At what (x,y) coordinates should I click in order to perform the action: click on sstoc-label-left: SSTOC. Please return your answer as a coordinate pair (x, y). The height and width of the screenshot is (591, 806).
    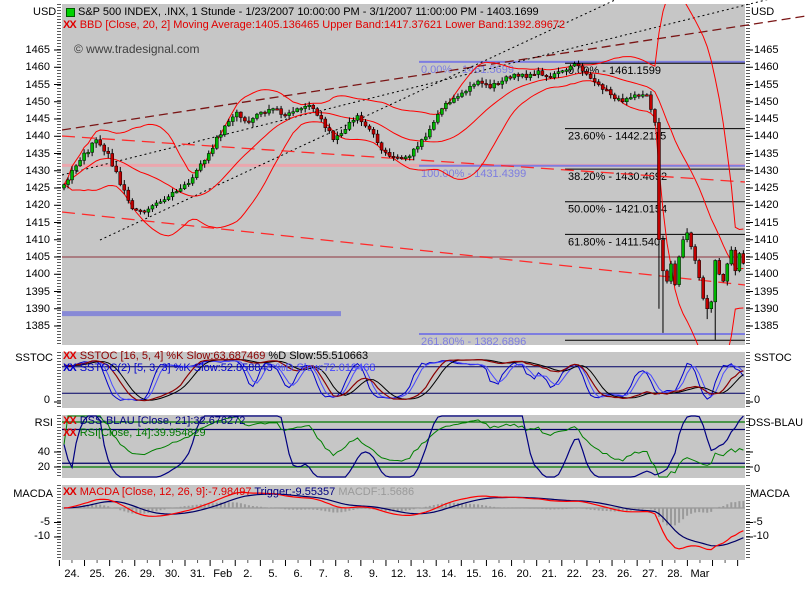
    Looking at the image, I should click on (34, 358).